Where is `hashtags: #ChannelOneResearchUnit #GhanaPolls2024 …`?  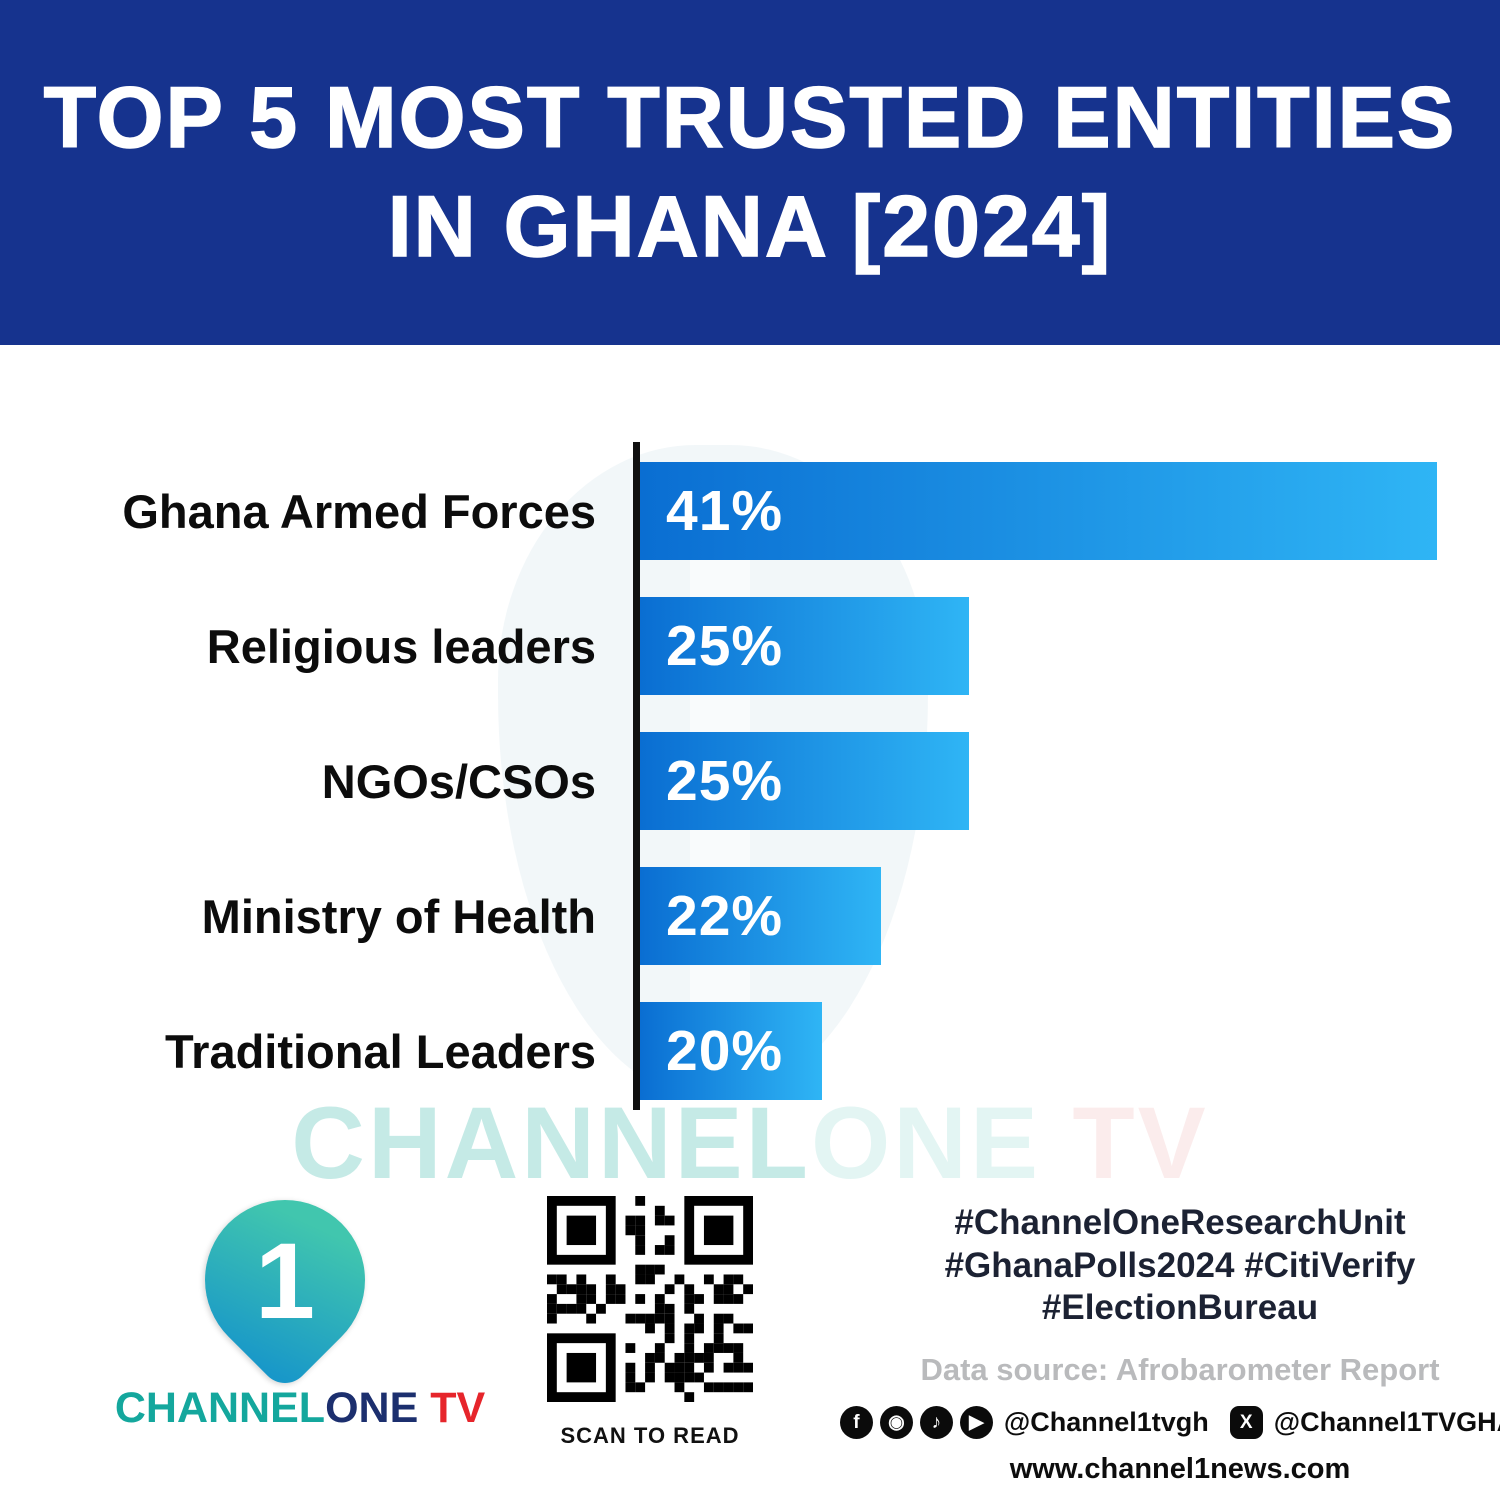
hashtags: #ChannelOneResearchUnit #GhanaPolls2024 … is located at coordinates (1180, 1266).